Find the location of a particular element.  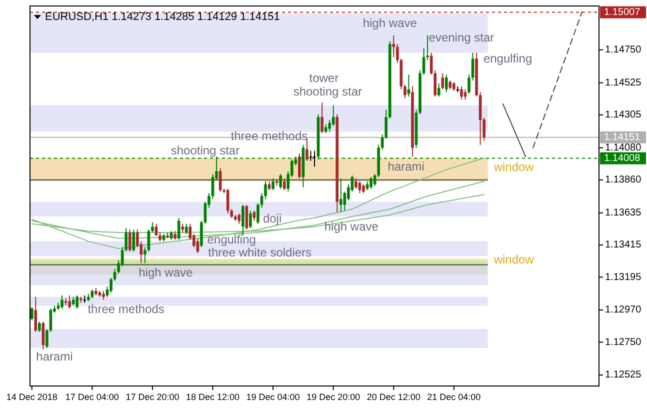

y-tick-label: 1.12750 is located at coordinates (623, 342).